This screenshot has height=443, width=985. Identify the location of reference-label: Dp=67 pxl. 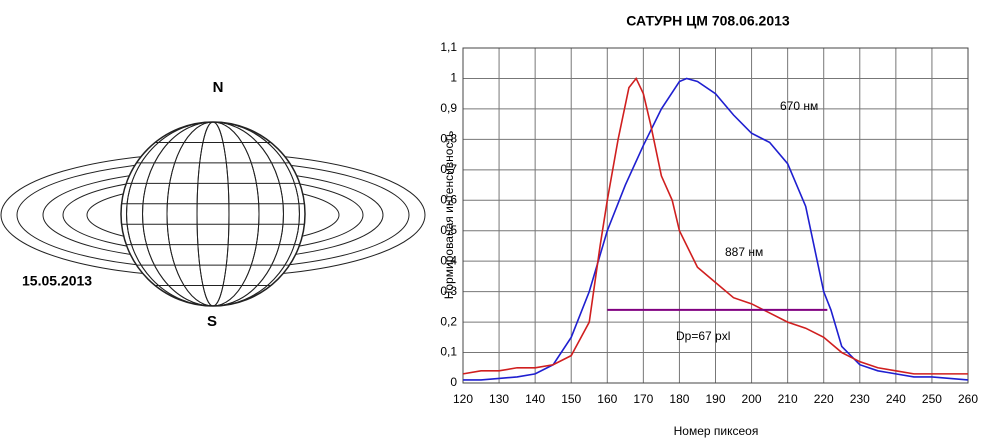
(703, 336).